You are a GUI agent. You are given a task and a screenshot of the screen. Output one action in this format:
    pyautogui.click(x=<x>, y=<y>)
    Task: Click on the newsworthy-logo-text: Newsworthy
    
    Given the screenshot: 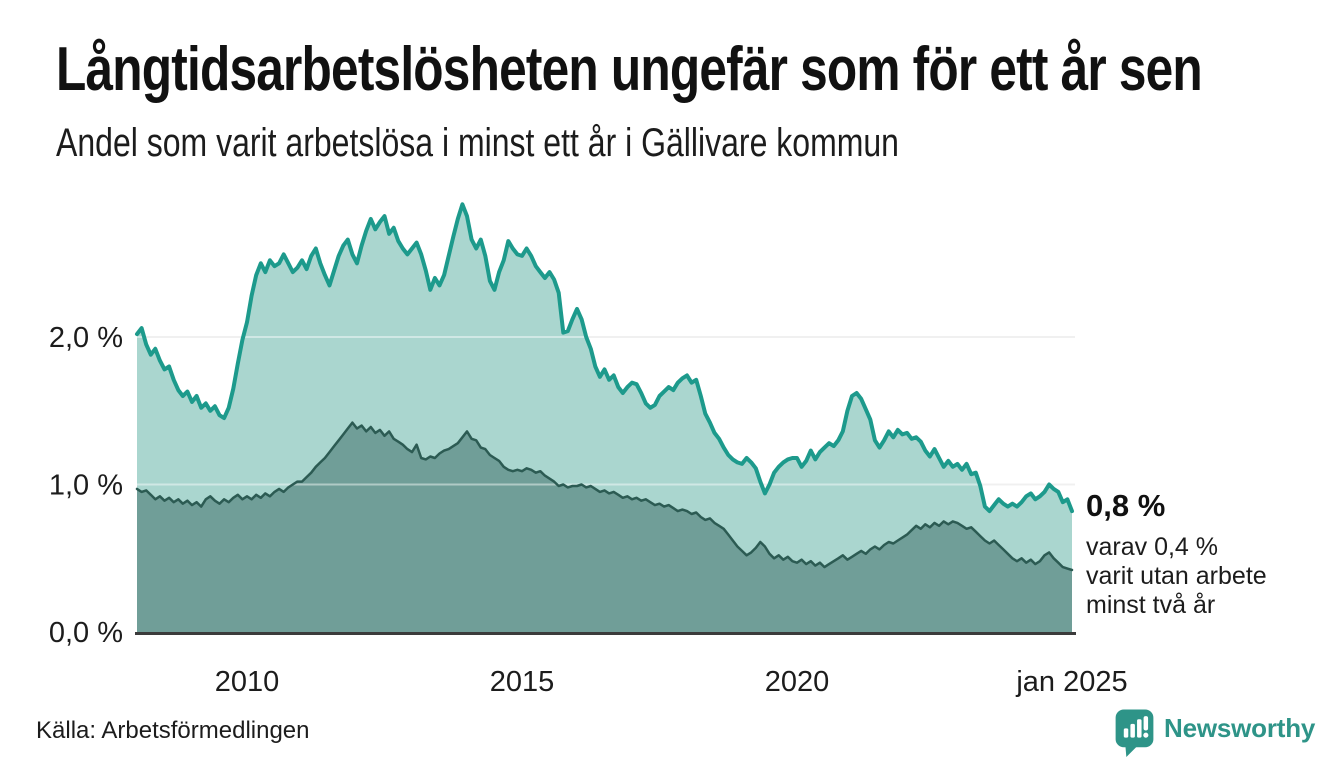 What is the action you would take?
    pyautogui.click(x=1240, y=728)
    